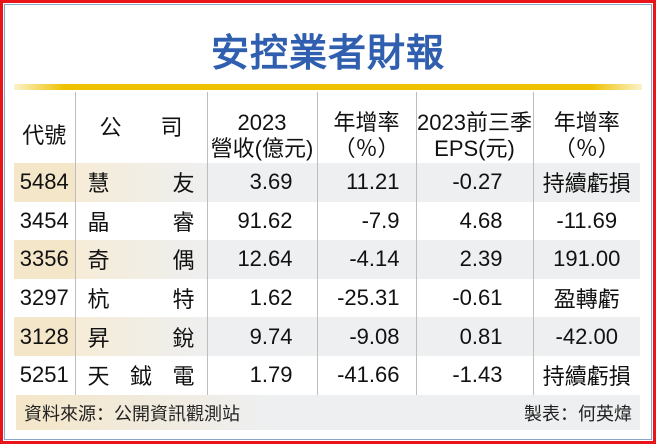 The image size is (656, 444). What do you see at coordinates (261, 336) in the screenshot?
I see `revenue-cell: 9.74` at bounding box center [261, 336].